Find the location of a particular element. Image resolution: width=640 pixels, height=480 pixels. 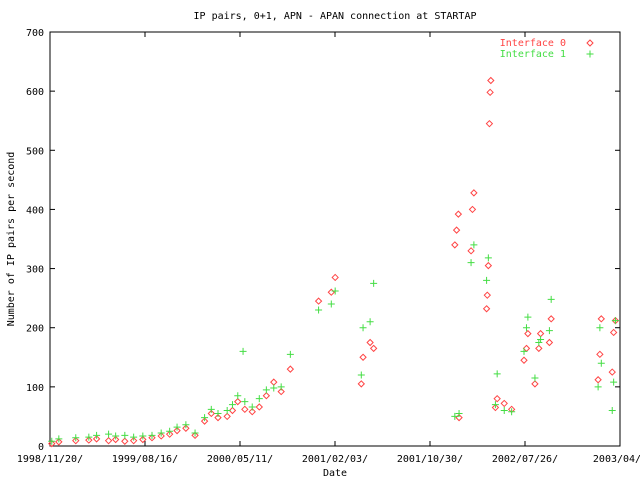

legend: Interface 0 Interface 1 is located at coordinates (547, 49).